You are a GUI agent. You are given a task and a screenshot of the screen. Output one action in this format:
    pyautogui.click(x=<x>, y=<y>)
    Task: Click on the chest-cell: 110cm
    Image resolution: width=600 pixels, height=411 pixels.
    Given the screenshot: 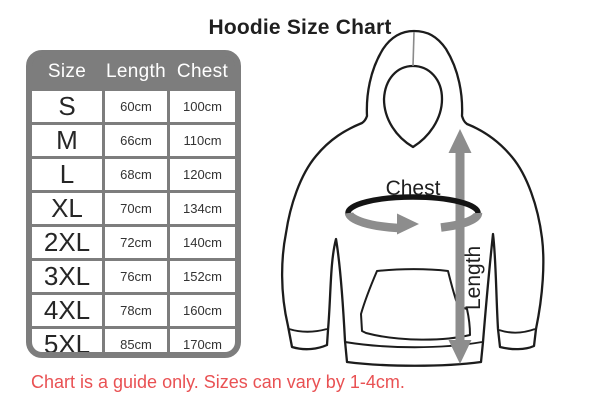 What is the action you would take?
    pyautogui.click(x=202, y=140)
    